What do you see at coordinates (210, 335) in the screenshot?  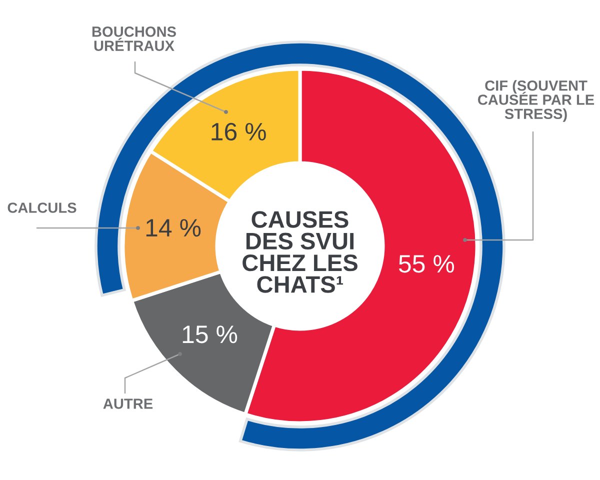 I see `data-label: 15 %` at bounding box center [210, 335].